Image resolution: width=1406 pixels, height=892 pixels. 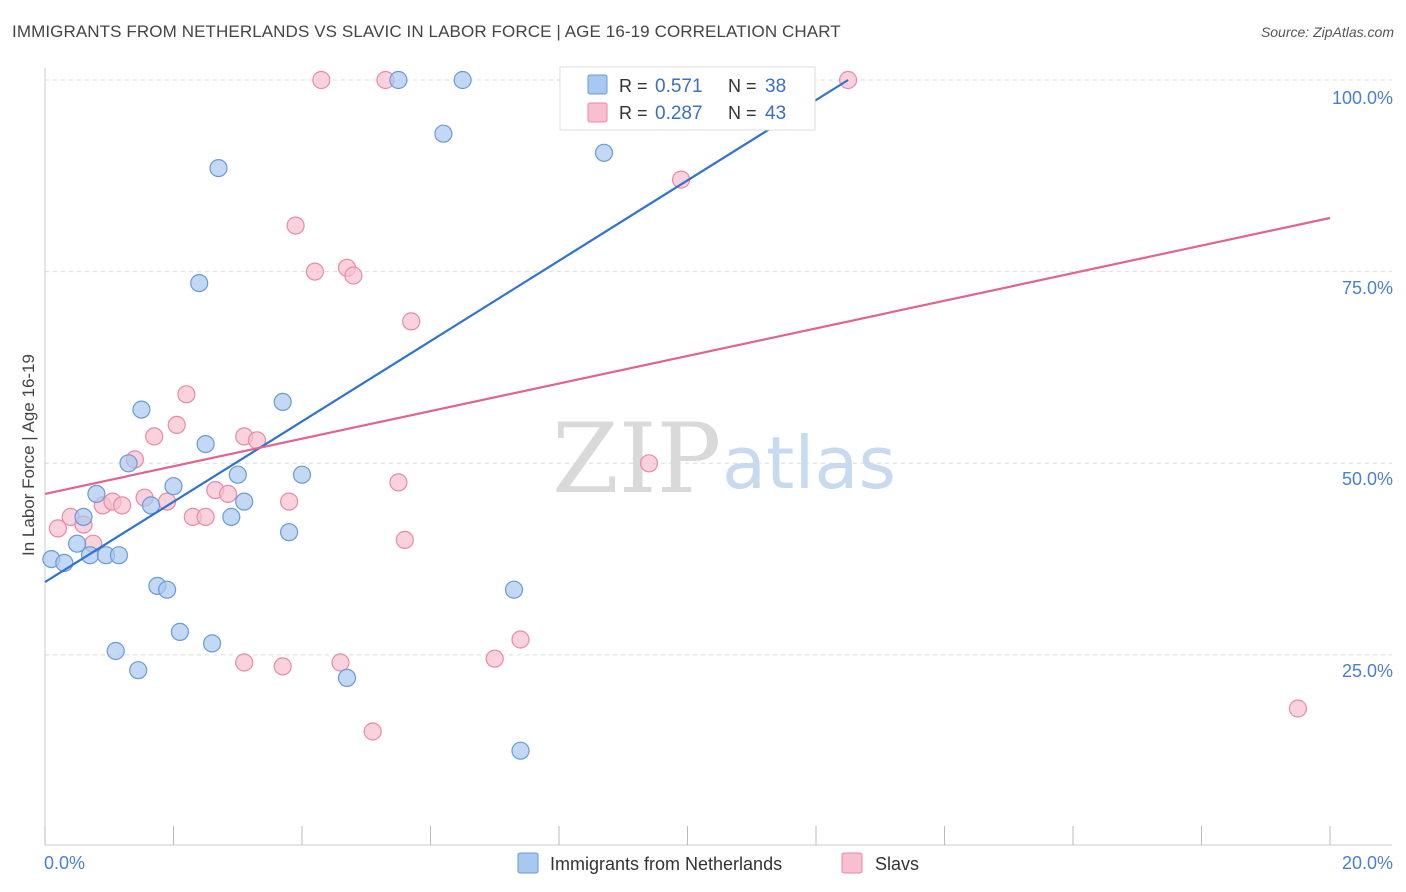 What do you see at coordinates (742, 86) in the screenshot?
I see `legend-n-label-blue: N =` at bounding box center [742, 86].